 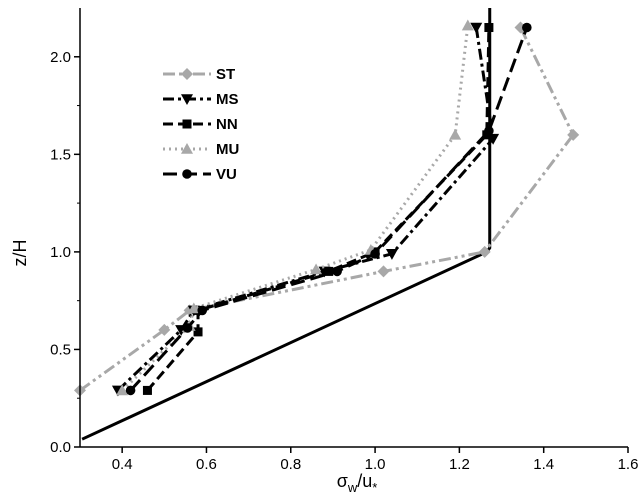 I want to click on y-tick-label: 1.0, so click(x=60, y=252).